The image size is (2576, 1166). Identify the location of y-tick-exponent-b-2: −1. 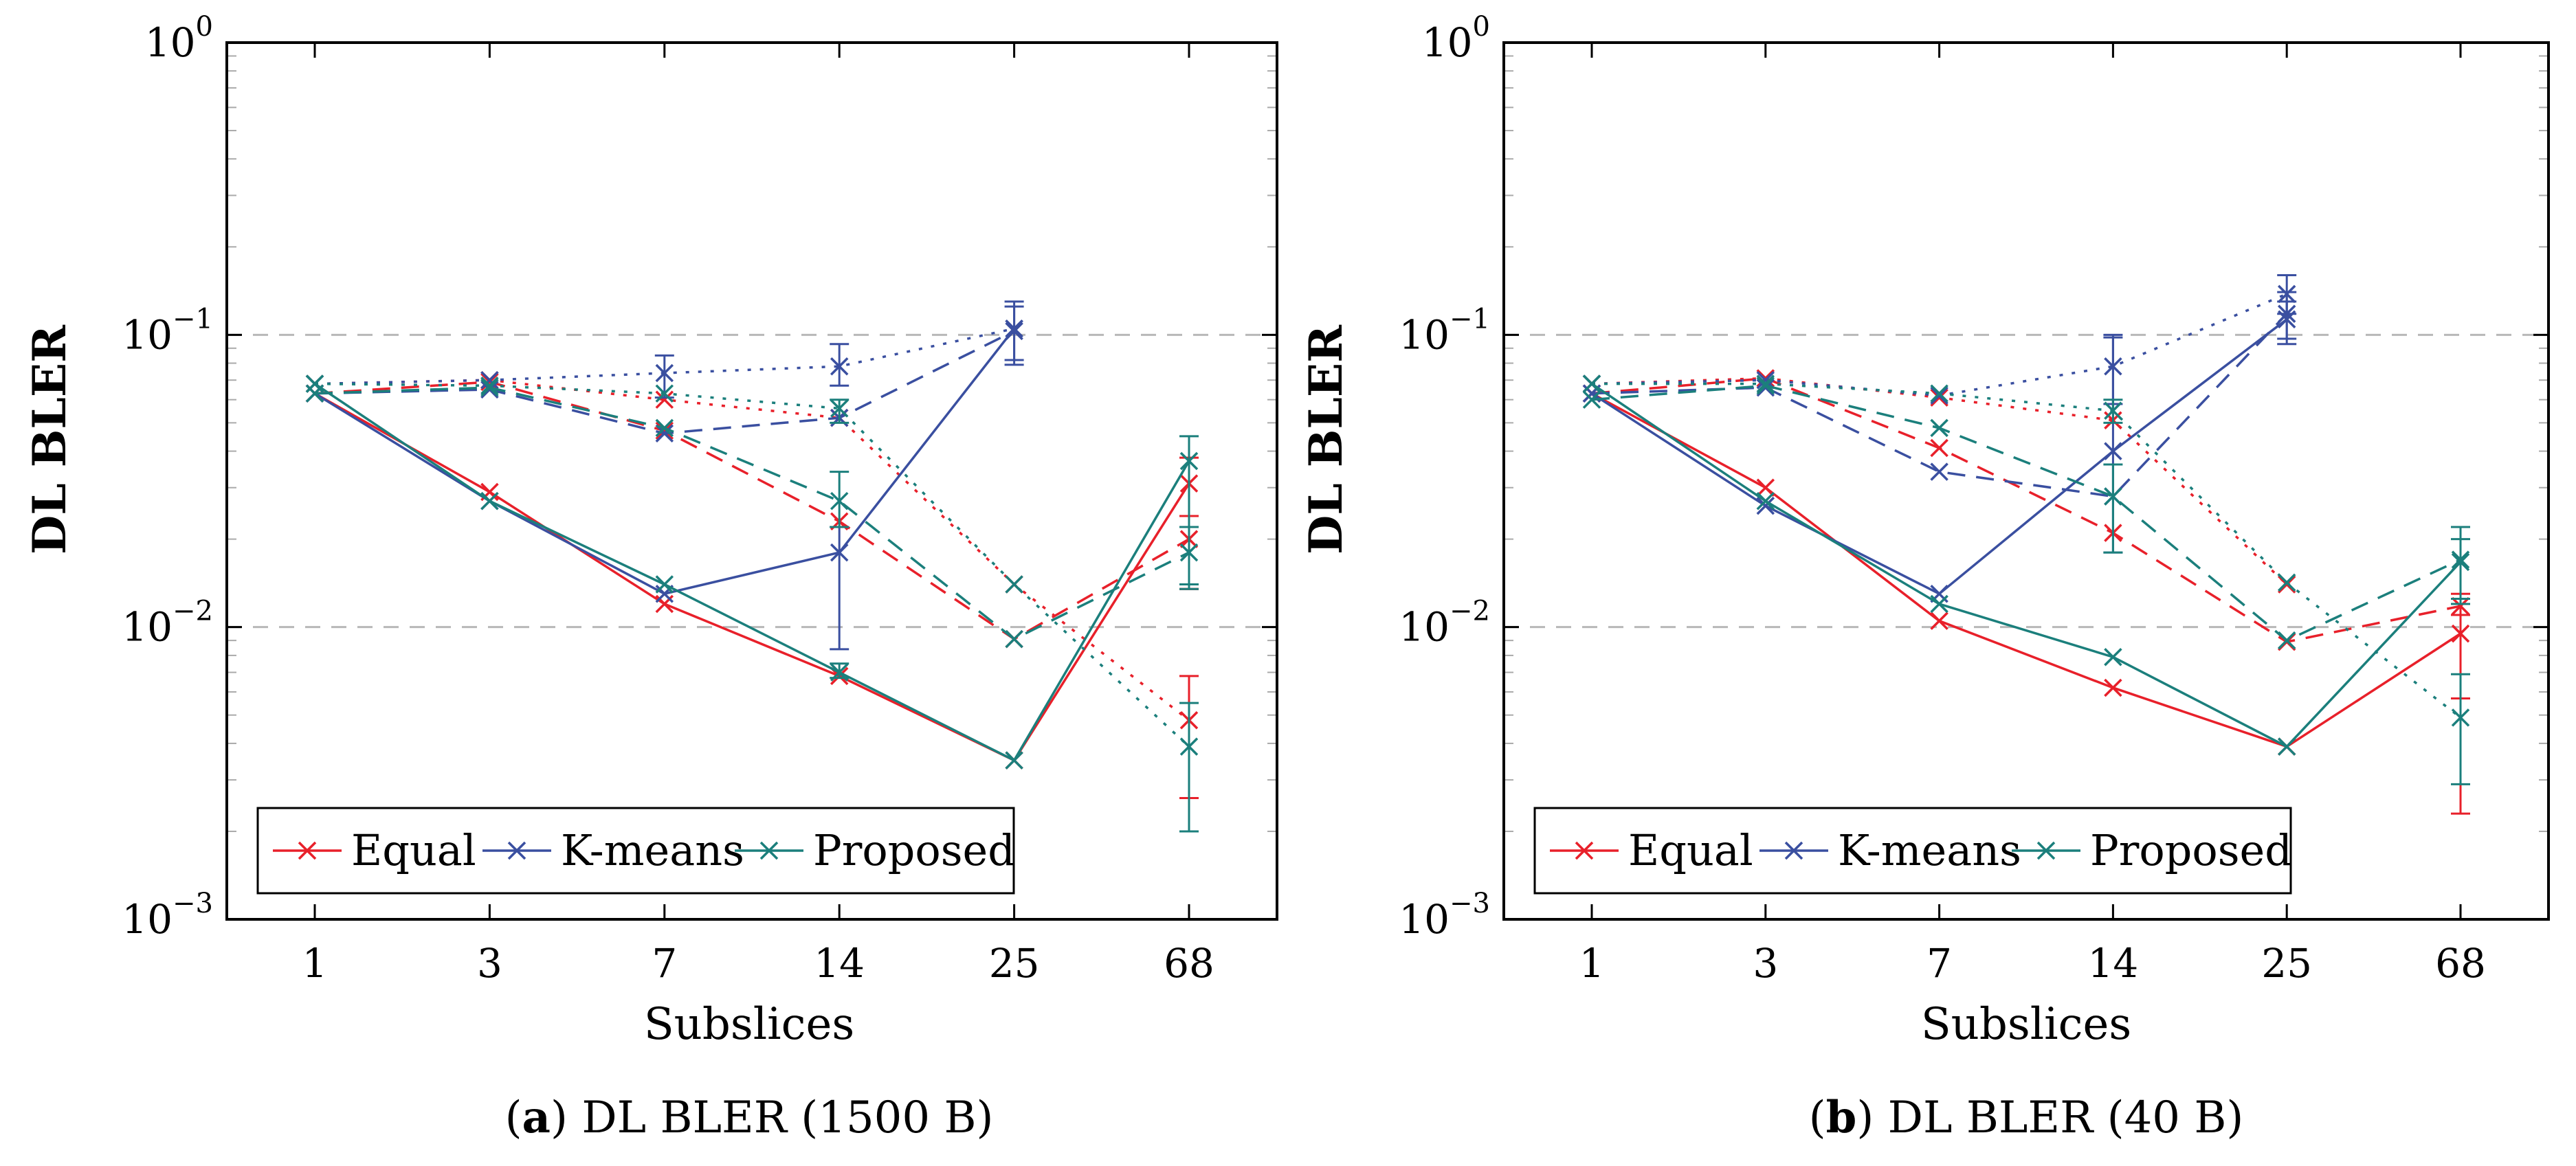
(1470, 319).